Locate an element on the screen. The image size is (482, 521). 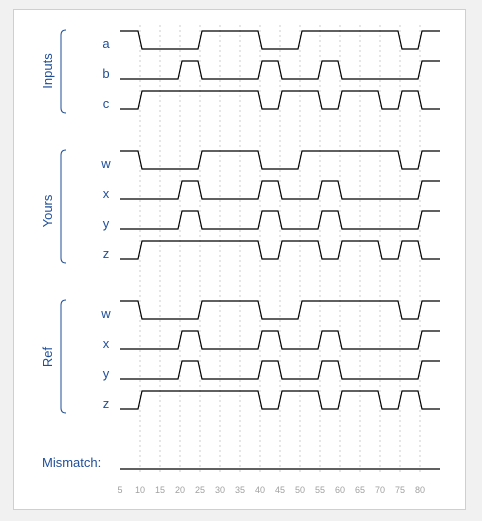
time-tick-label: 5 is located at coordinates (119, 490).